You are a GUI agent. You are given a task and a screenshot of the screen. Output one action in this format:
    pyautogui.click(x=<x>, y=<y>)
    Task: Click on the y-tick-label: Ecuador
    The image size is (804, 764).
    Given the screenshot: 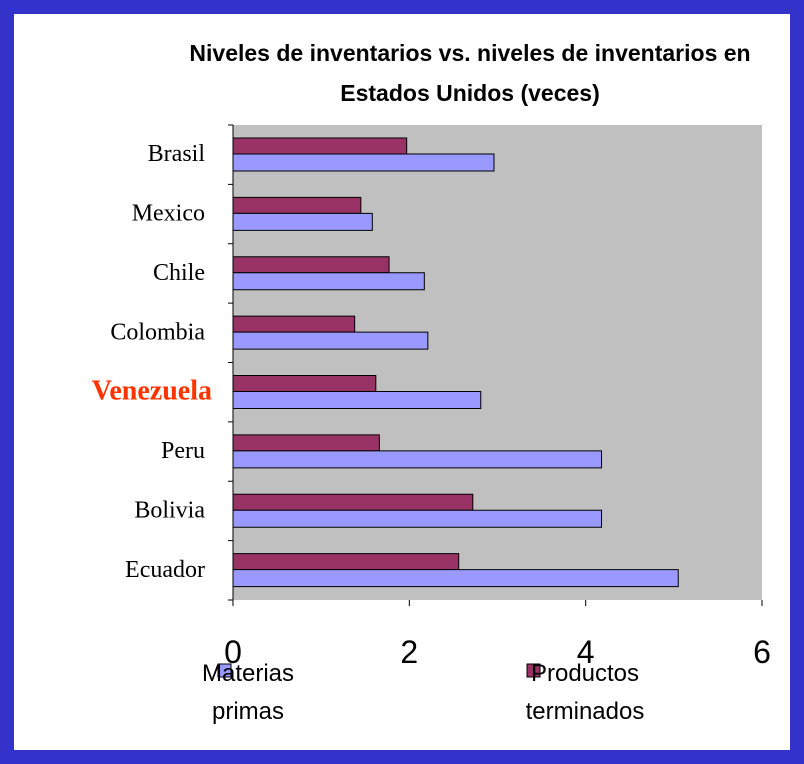 What is the action you would take?
    pyautogui.click(x=165, y=570)
    